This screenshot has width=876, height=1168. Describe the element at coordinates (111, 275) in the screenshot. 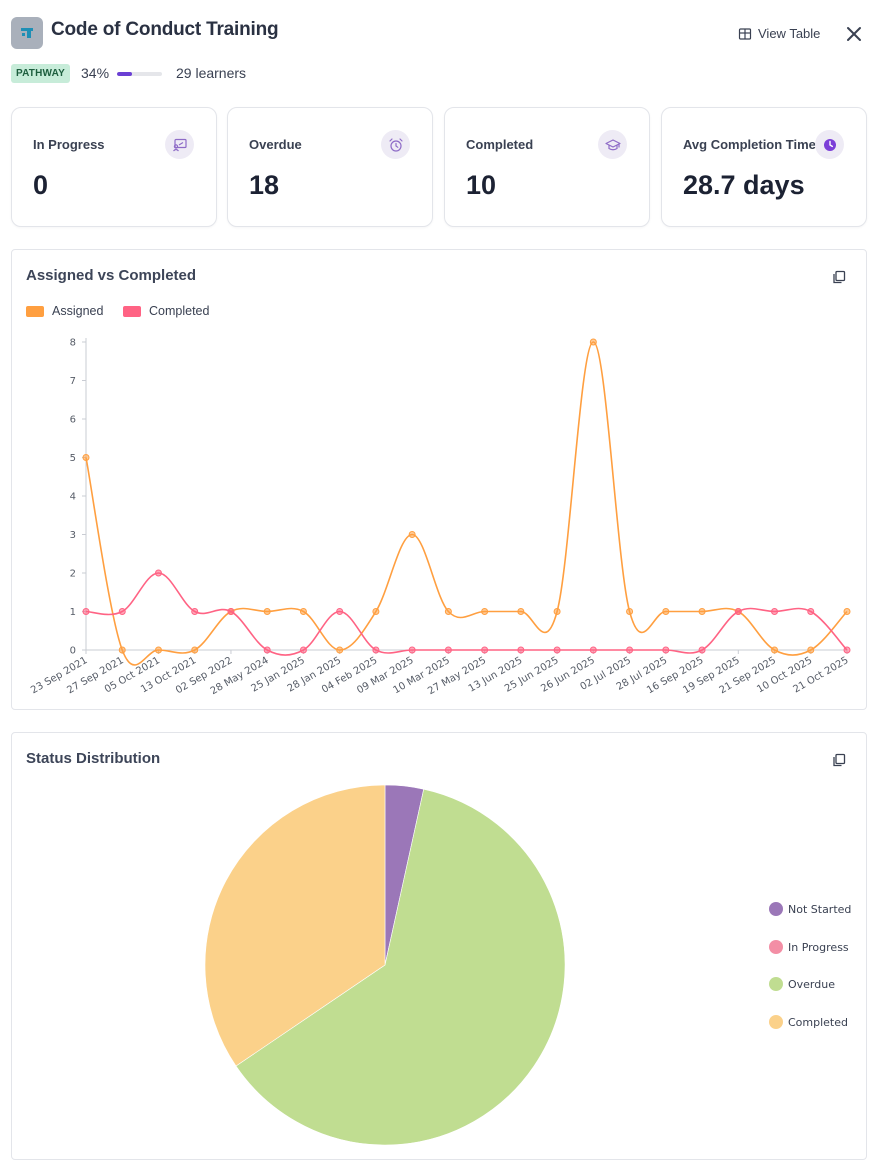

I see `chart-title: Assigned vs Completed` at that location.